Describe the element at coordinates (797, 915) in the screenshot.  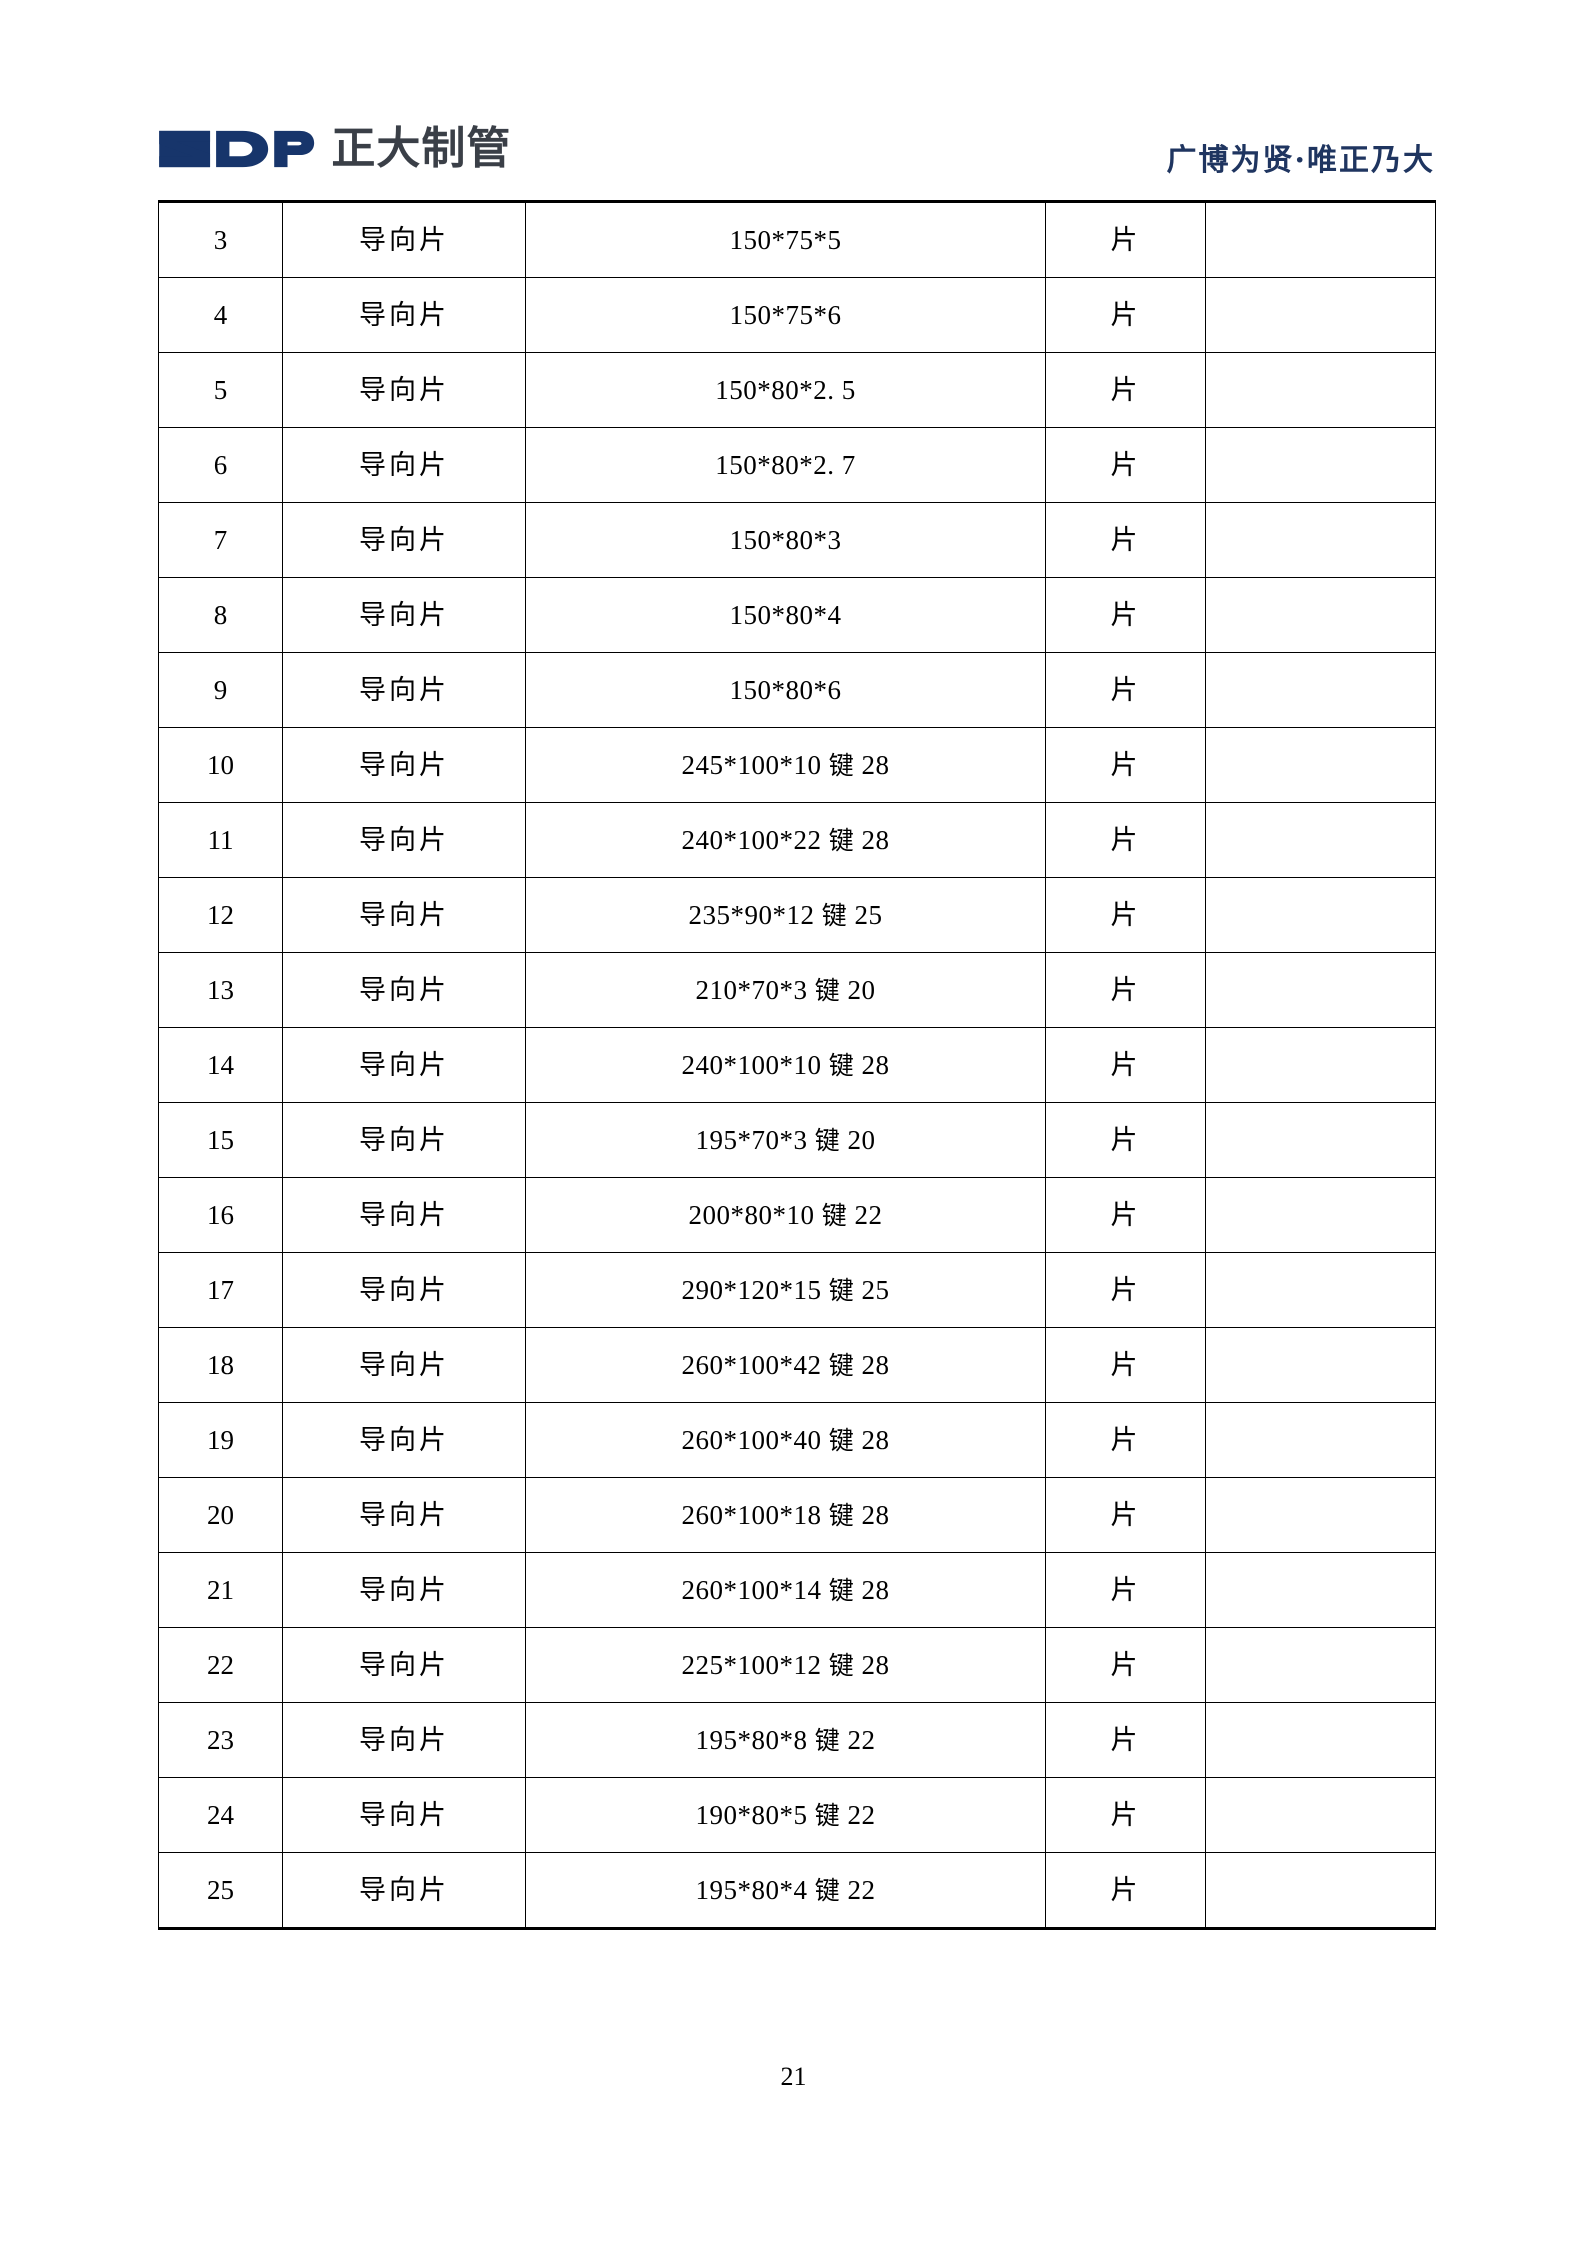
I see `table-row: 12 导向片 235*90*12 键 25 片` at that location.